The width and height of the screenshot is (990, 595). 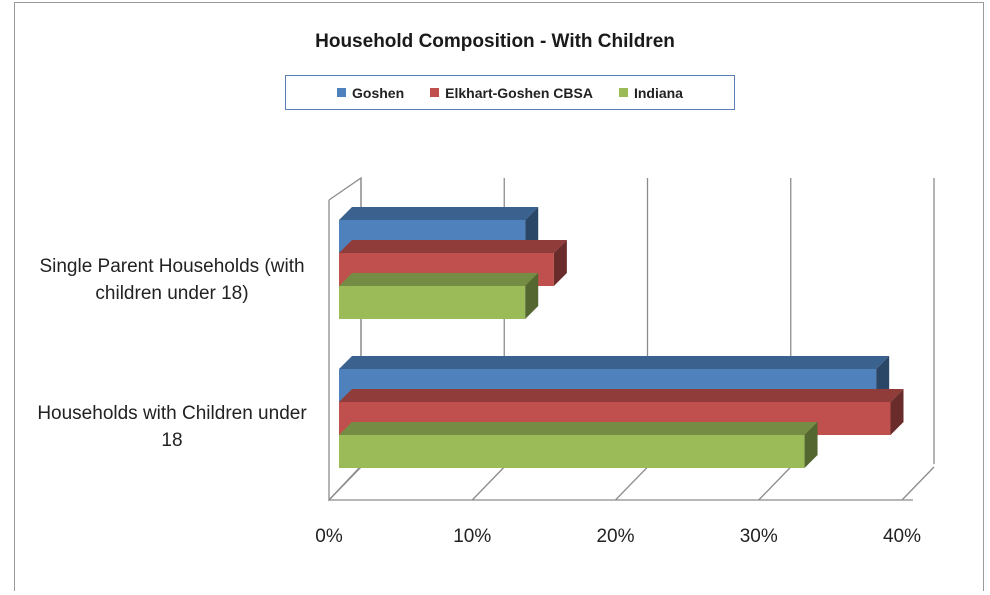 What do you see at coordinates (623, 92) in the screenshot?
I see `legend-swatch-indiana` at bounding box center [623, 92].